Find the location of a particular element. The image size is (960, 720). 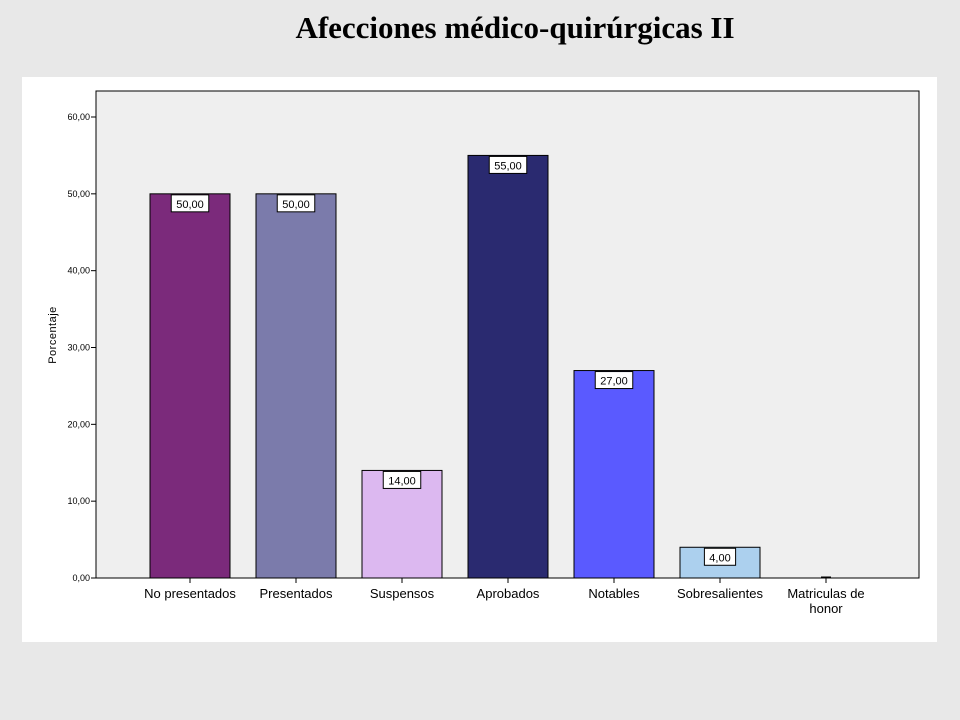

x-tick-label: Matriculas de is located at coordinates (825, 593).